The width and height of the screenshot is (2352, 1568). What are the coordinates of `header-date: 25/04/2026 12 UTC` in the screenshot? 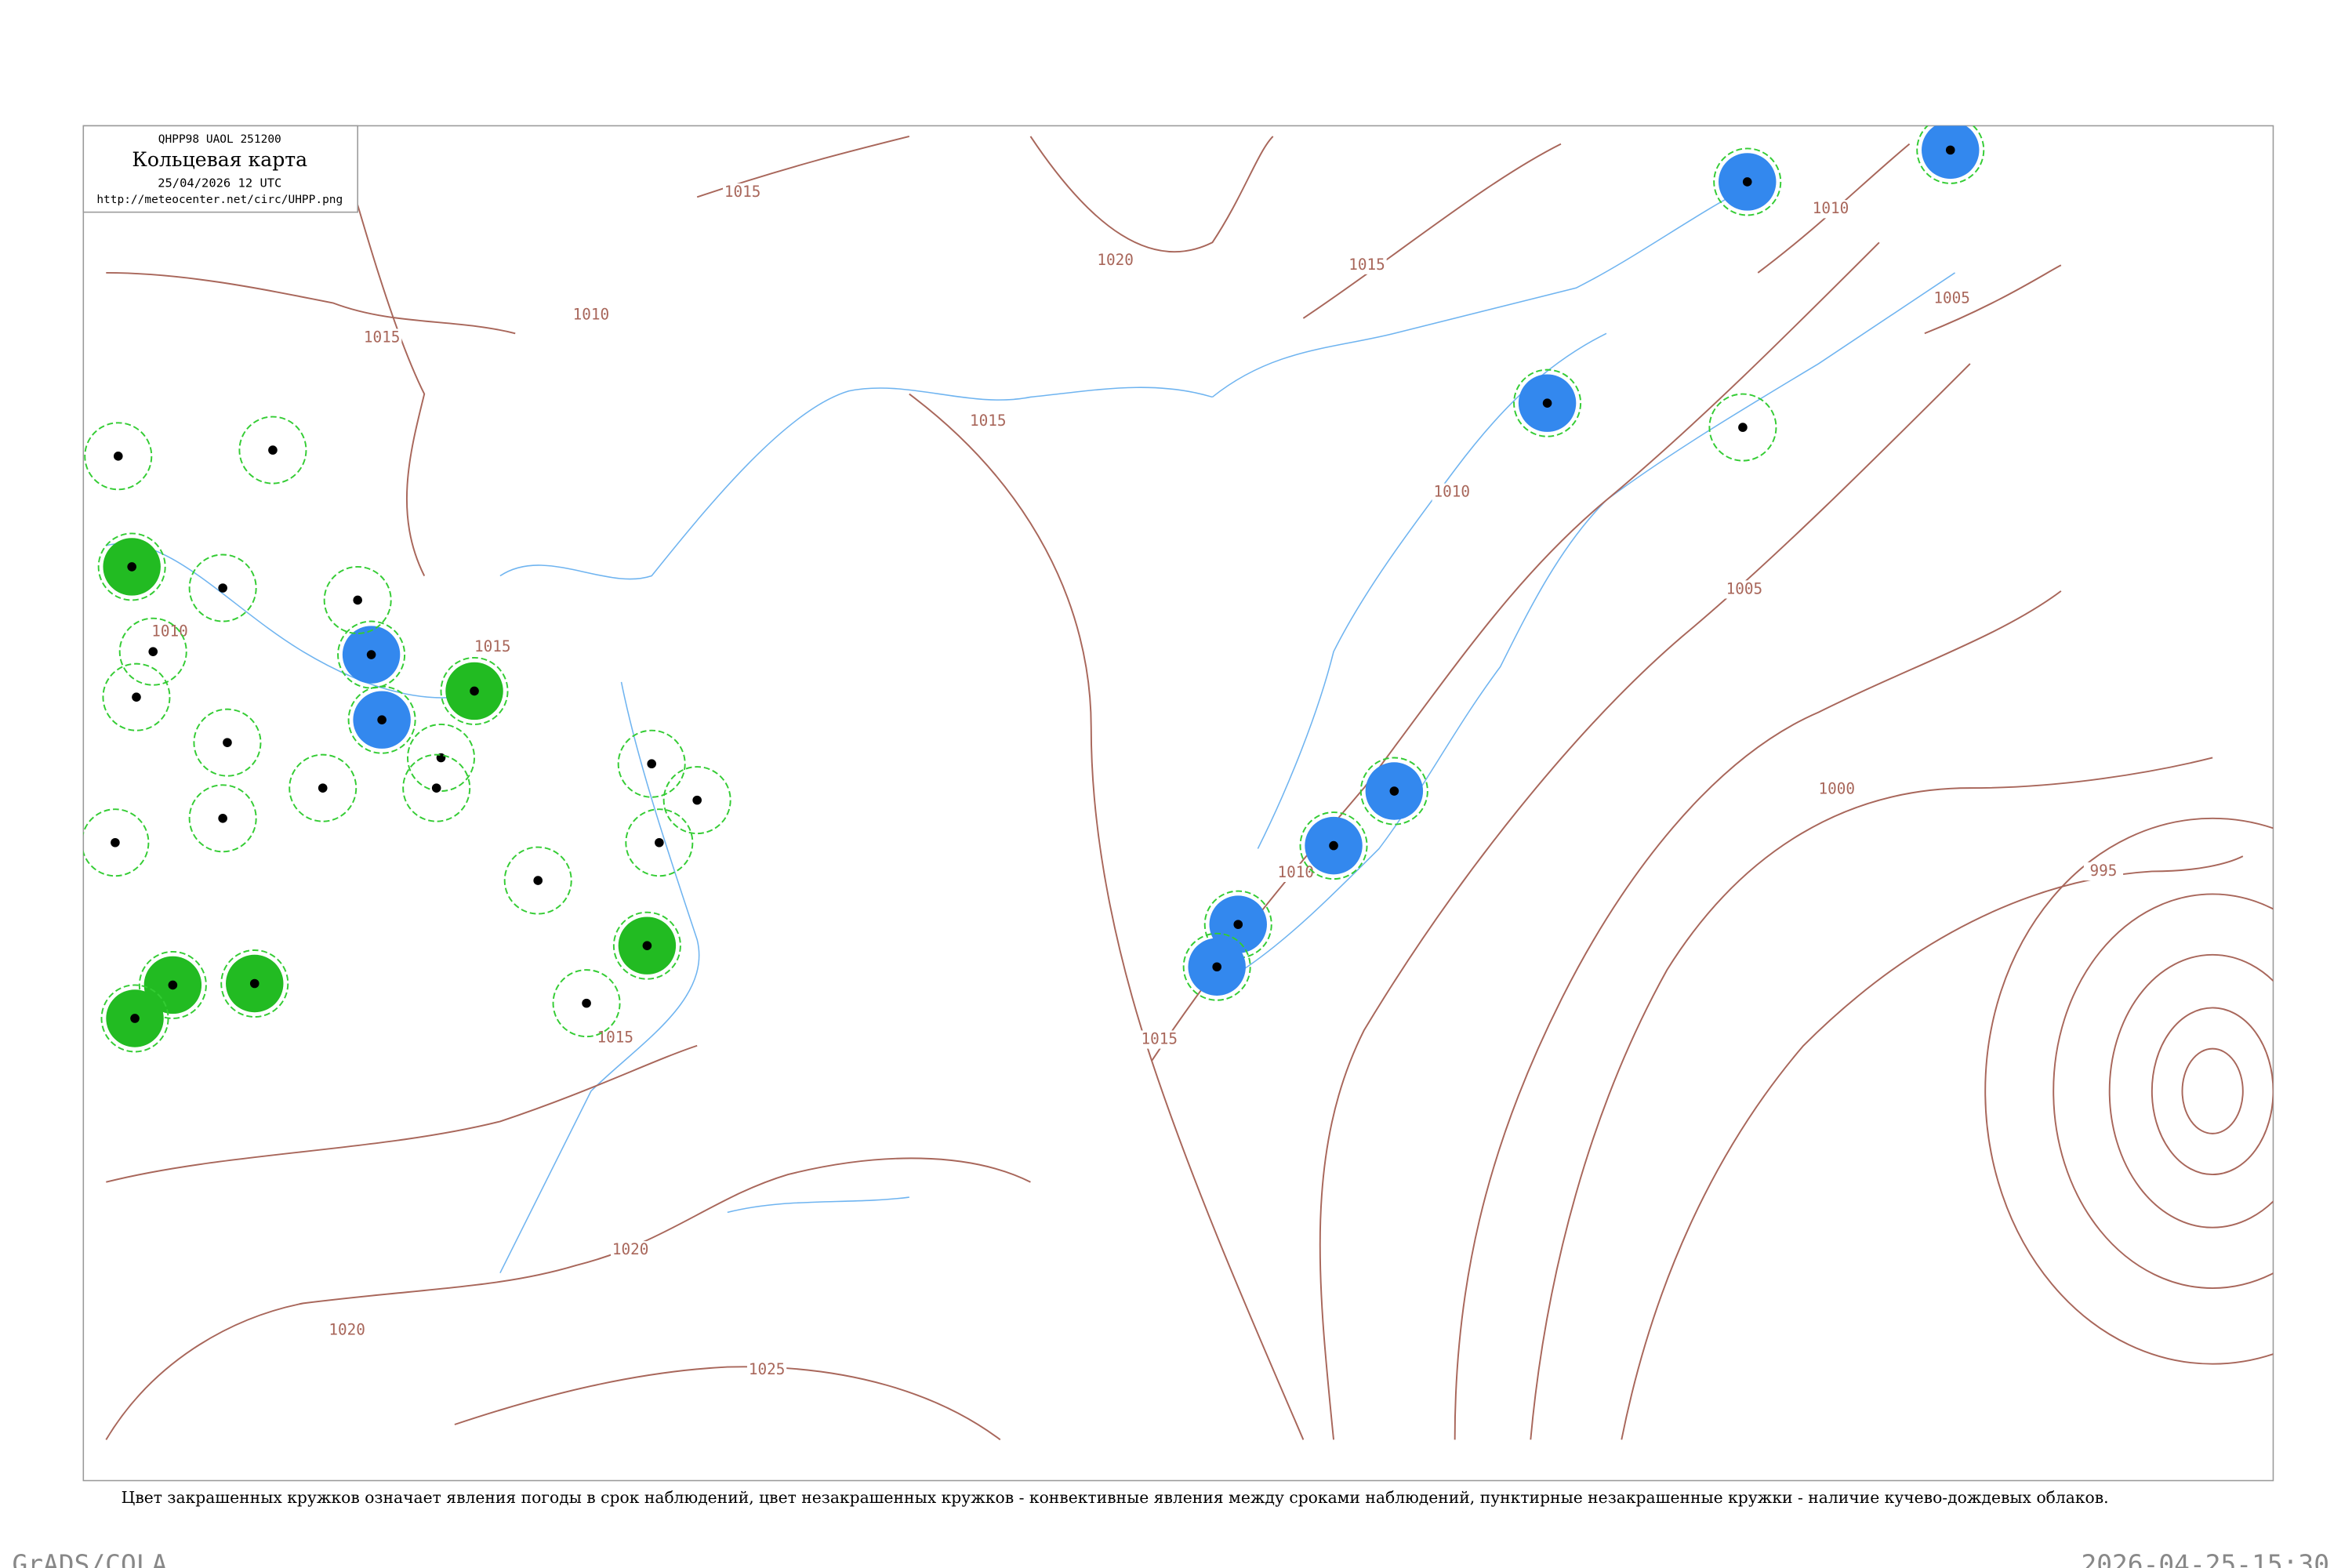 It's located at (219, 183).